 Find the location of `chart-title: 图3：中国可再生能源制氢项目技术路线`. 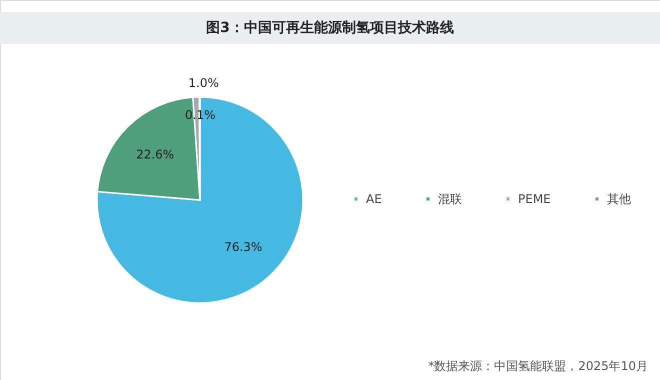

chart-title: 图3：中国可再生能源制氢项目技术路线 is located at coordinates (330, 28).